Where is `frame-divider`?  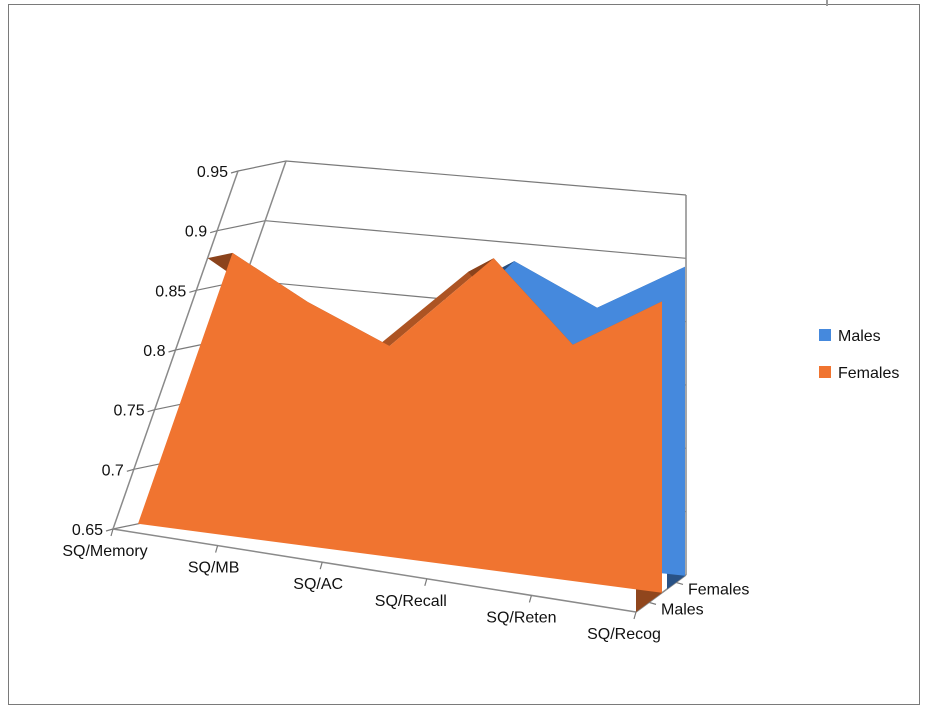 frame-divider is located at coordinates (827, 3).